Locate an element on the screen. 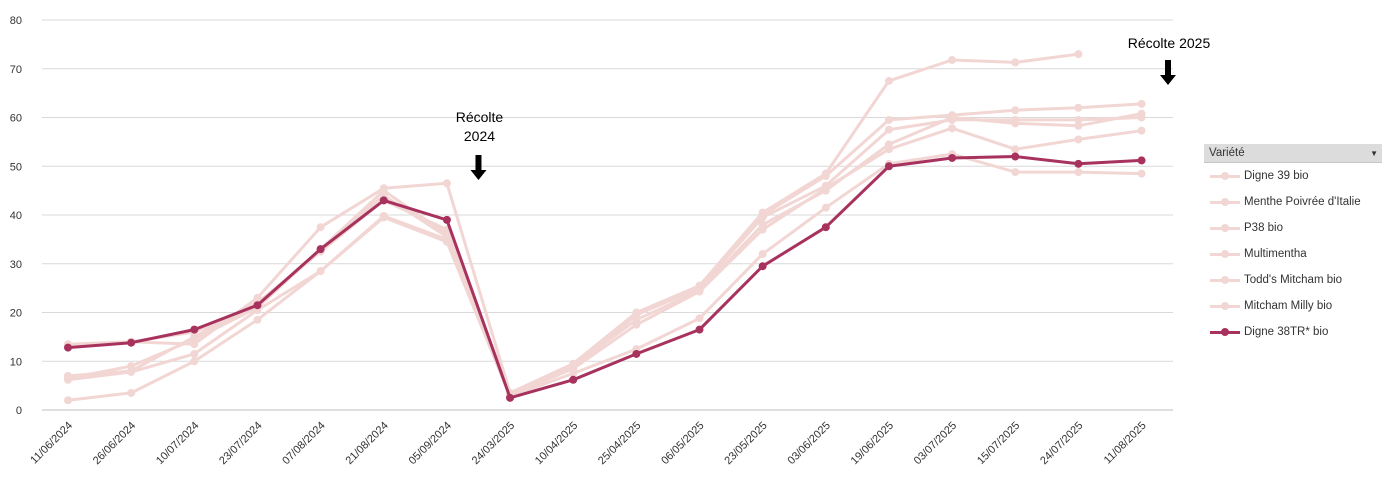 This screenshot has height=477, width=1382. legend-item: Todd's Mitcham bio is located at coordinates (1293, 280).